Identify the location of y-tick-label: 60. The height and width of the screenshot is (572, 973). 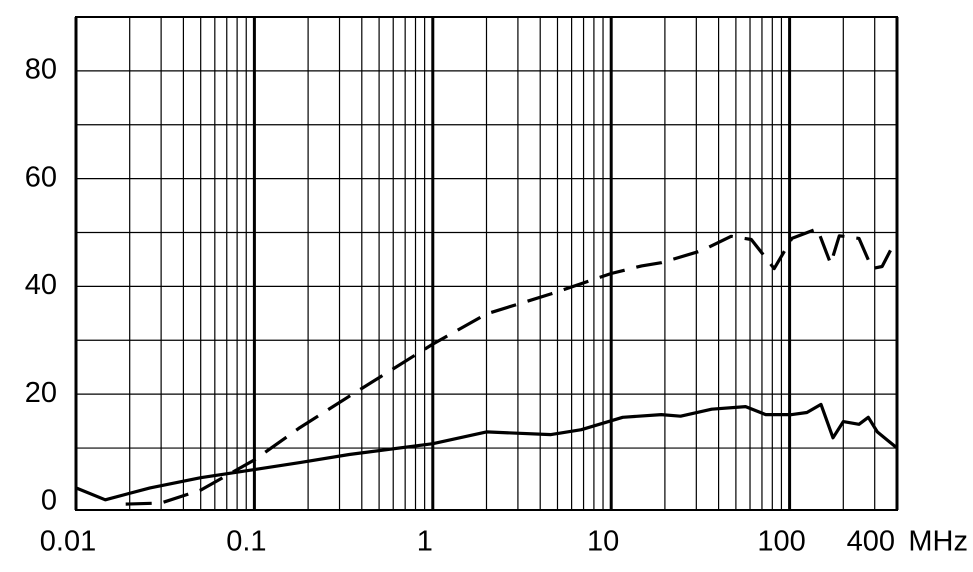
(41, 177).